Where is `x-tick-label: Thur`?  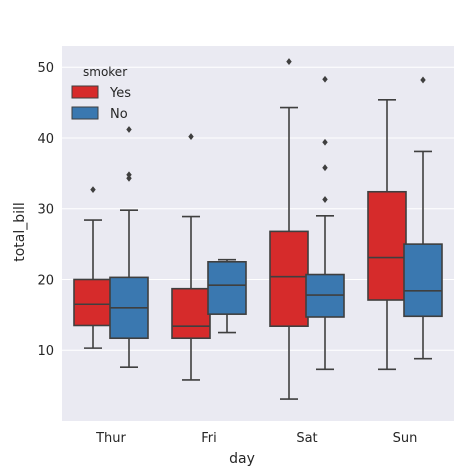
x-tick-label: Thur is located at coordinates (110, 438).